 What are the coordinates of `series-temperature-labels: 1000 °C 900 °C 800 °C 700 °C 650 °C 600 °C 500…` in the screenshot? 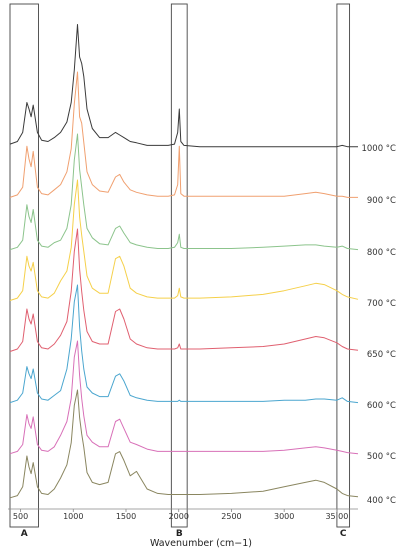 It's located at (378, 325).